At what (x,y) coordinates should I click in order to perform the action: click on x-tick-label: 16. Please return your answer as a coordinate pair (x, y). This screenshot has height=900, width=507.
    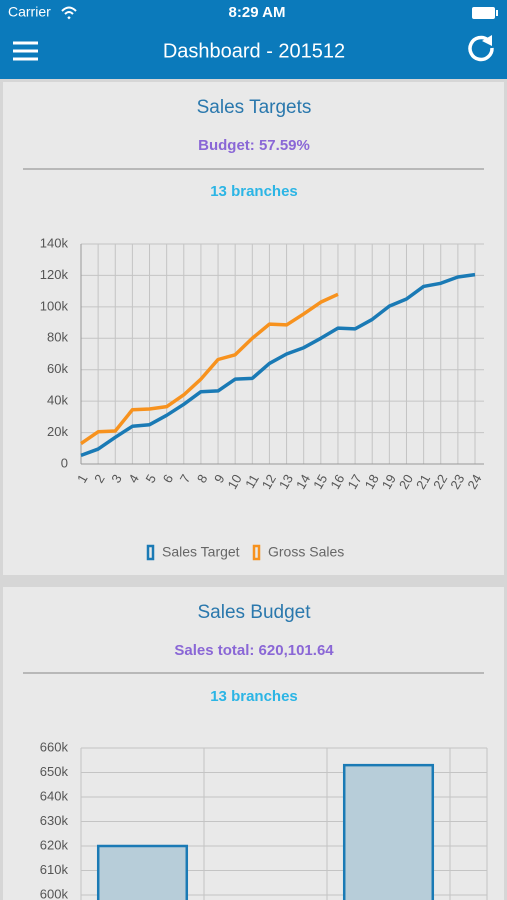
    Looking at the image, I should click on (337, 482).